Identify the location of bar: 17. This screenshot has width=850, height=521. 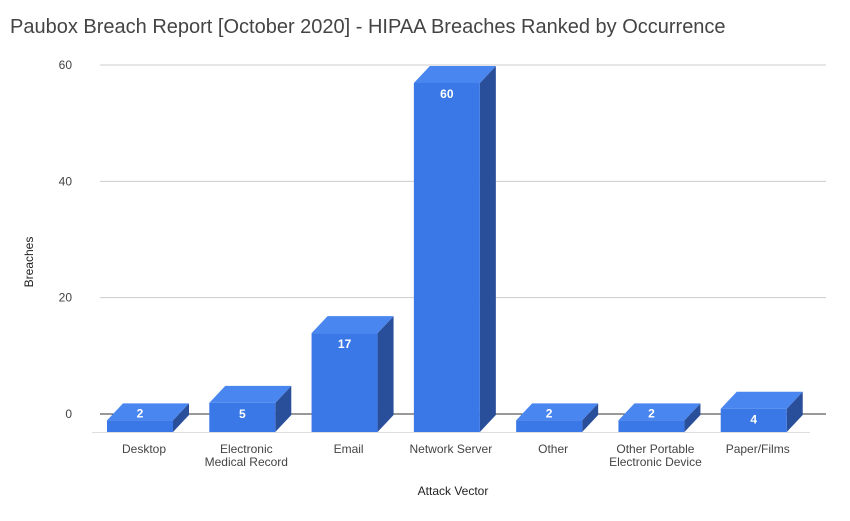
(352, 374).